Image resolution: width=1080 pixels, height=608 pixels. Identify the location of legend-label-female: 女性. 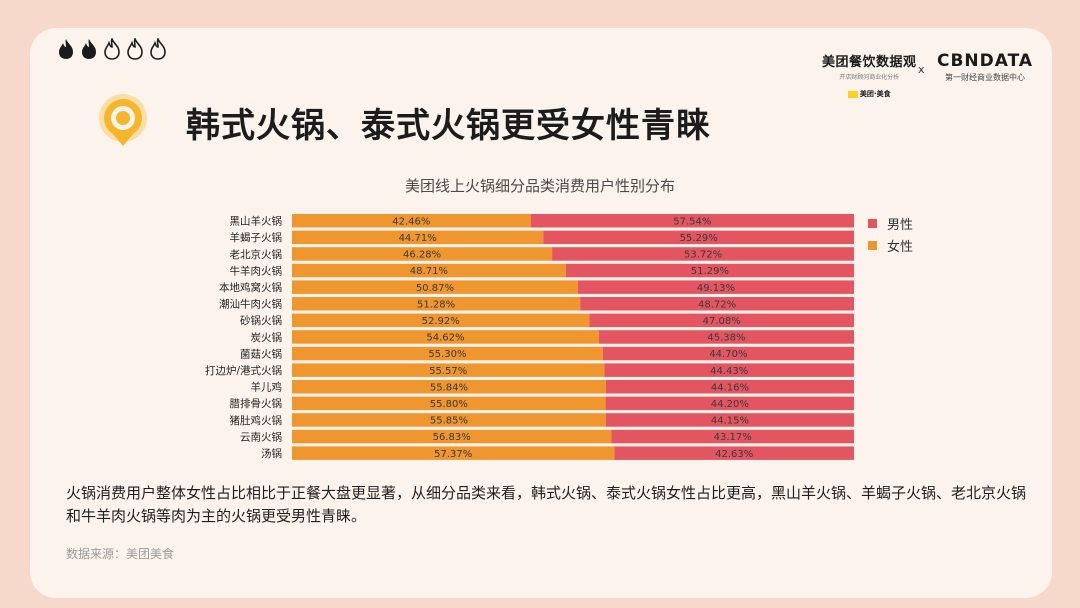
(900, 247).